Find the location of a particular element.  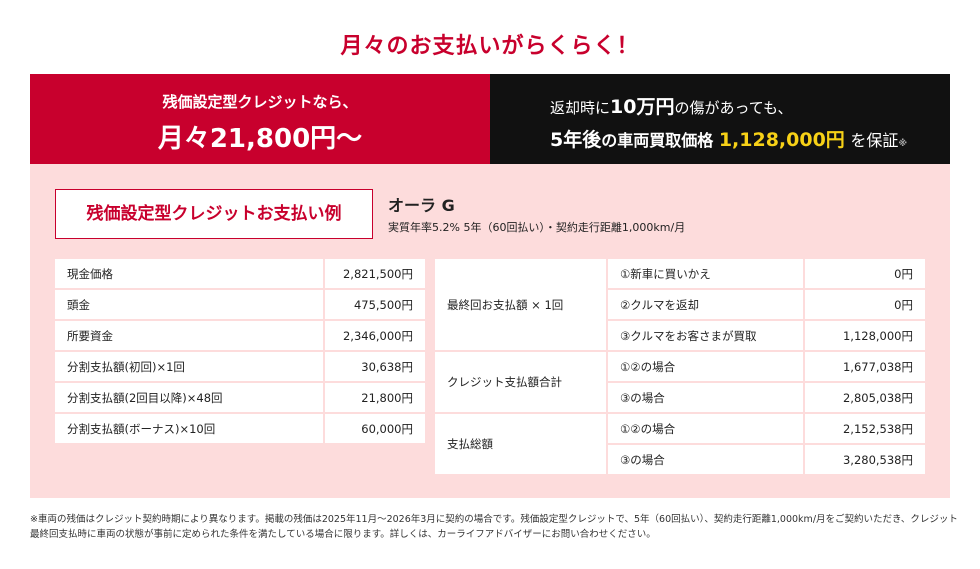

row-label: 分割支払額(初回)×1回 is located at coordinates (189, 366).